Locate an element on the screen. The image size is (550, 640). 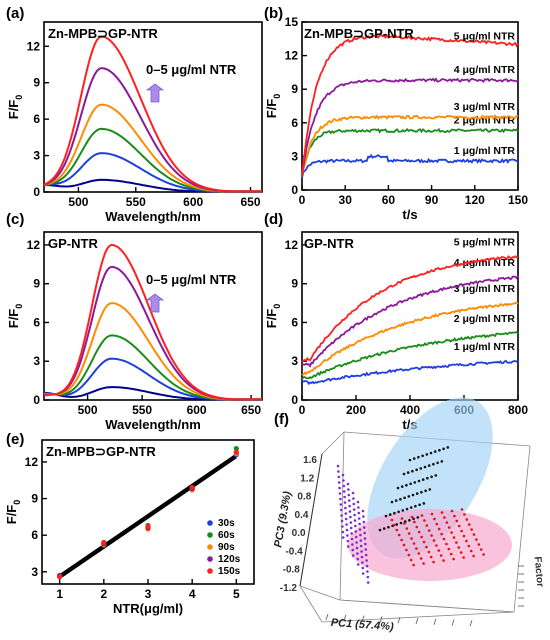
y-tick-label: 12 is located at coordinates (292, 245).